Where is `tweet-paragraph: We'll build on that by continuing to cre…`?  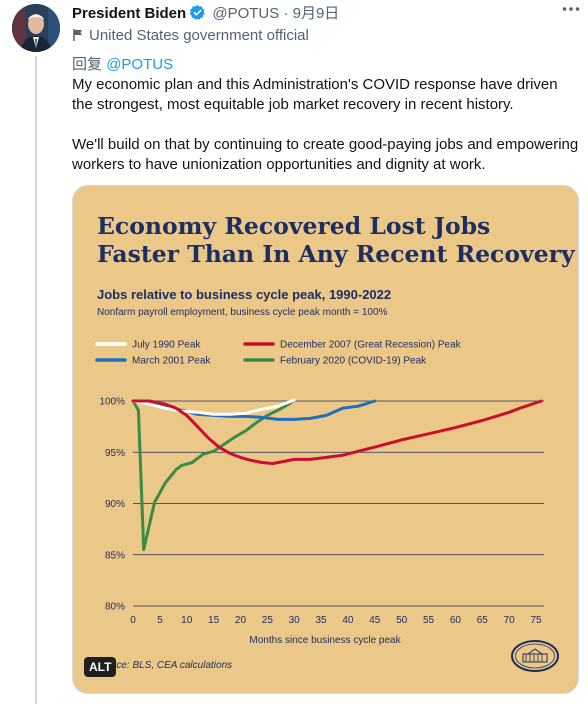
tweet-paragraph: We'll build on that by continuing to cre… is located at coordinates (325, 154).